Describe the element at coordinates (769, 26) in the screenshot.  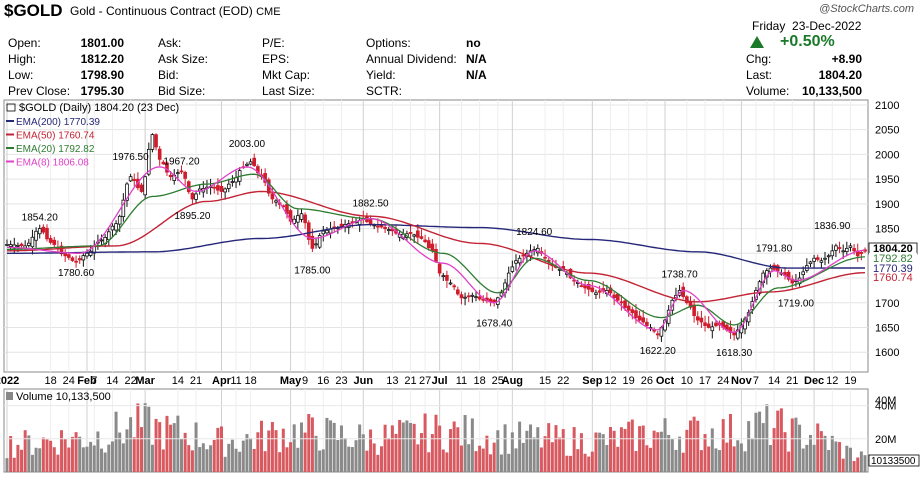
I see `quote-day: Friday` at that location.